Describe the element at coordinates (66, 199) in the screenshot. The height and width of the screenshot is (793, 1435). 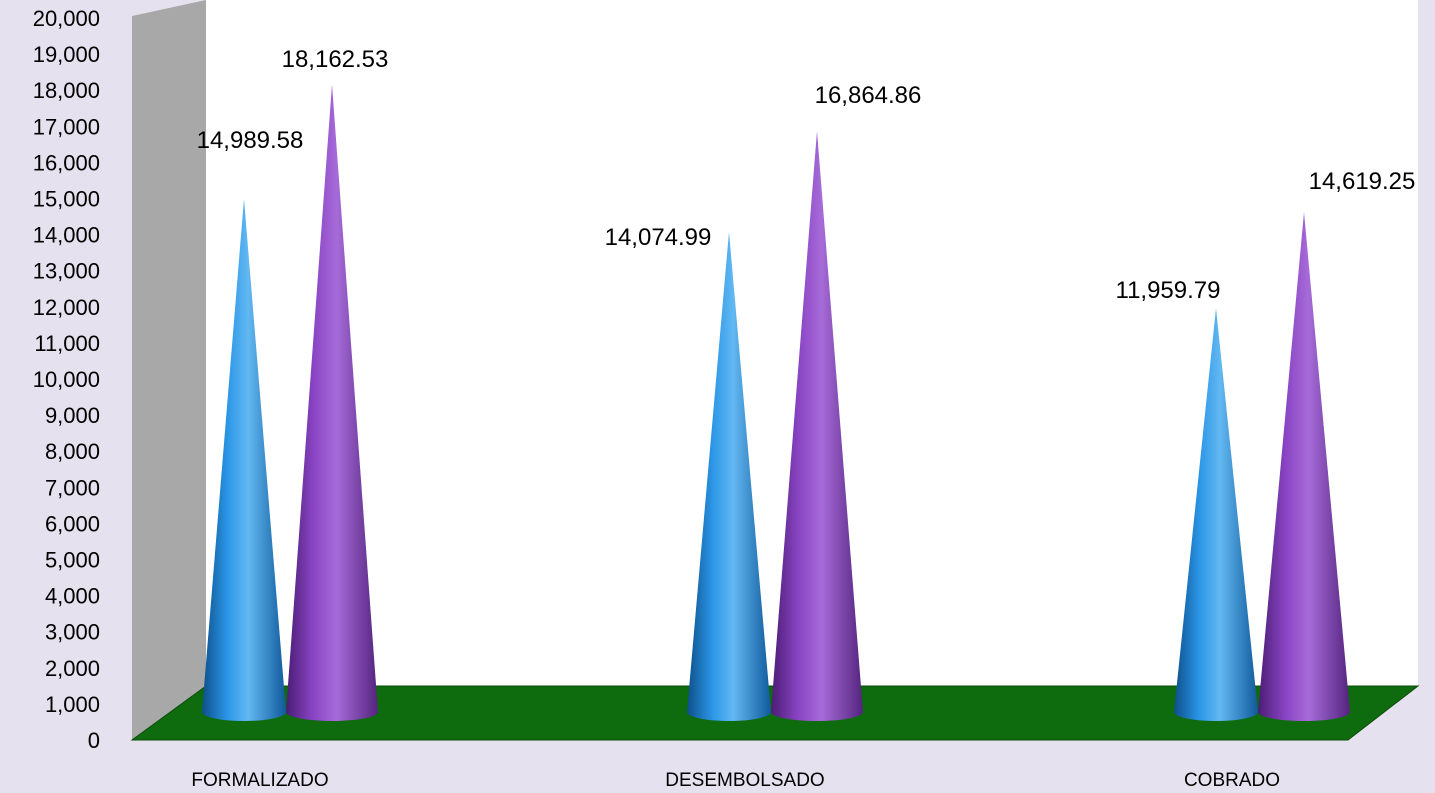
I see `y-tick-label: 15,000` at that location.